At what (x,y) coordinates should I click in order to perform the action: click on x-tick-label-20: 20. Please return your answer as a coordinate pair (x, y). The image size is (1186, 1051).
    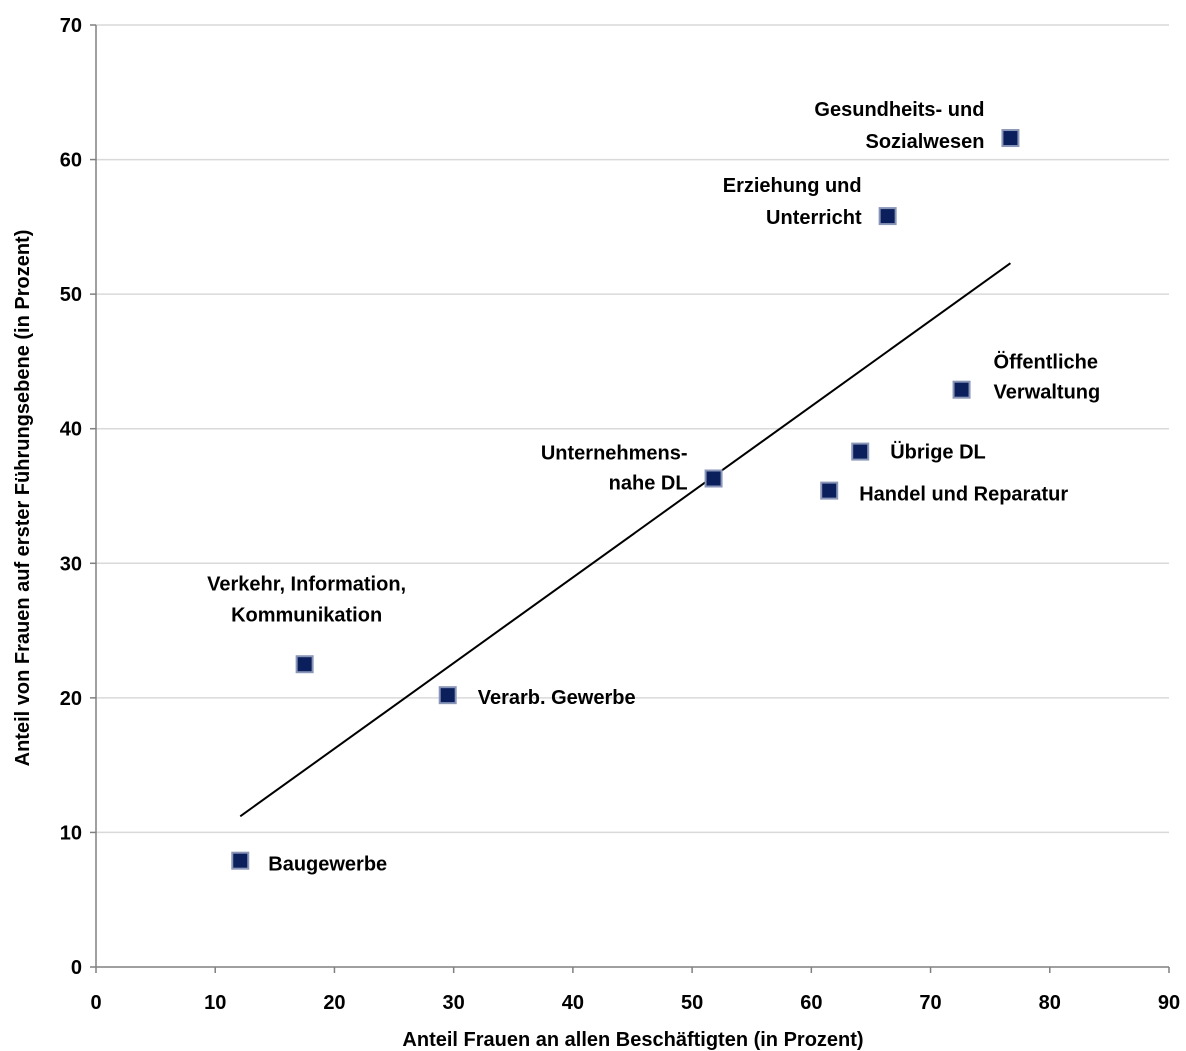
    Looking at the image, I should click on (334, 1003).